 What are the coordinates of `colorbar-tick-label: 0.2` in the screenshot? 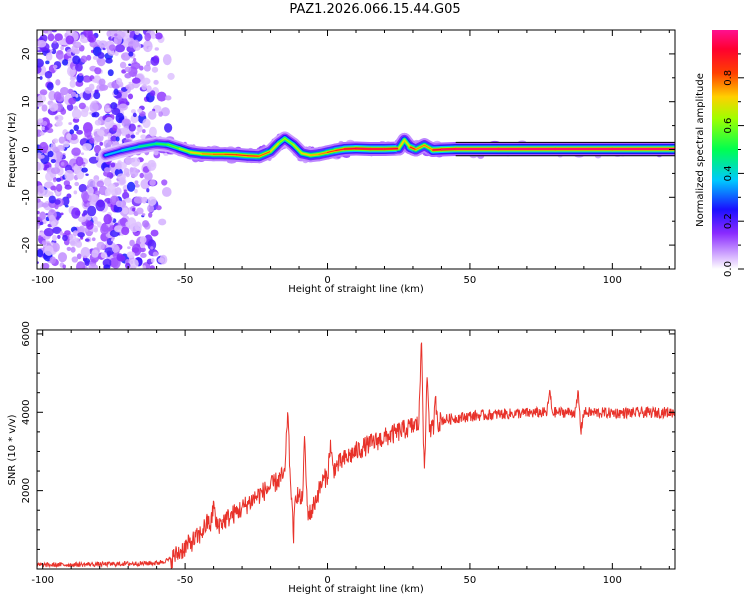 It's located at (728, 221).